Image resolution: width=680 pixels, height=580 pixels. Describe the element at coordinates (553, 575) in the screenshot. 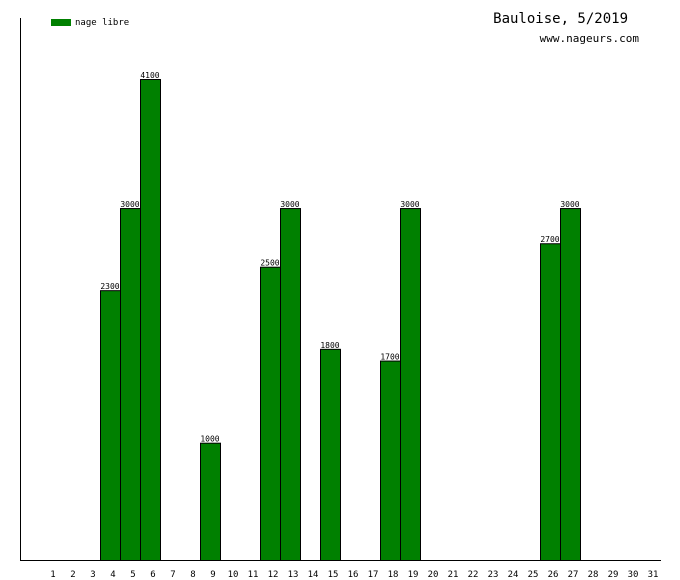

I see `x-tick-label: 26` at that location.